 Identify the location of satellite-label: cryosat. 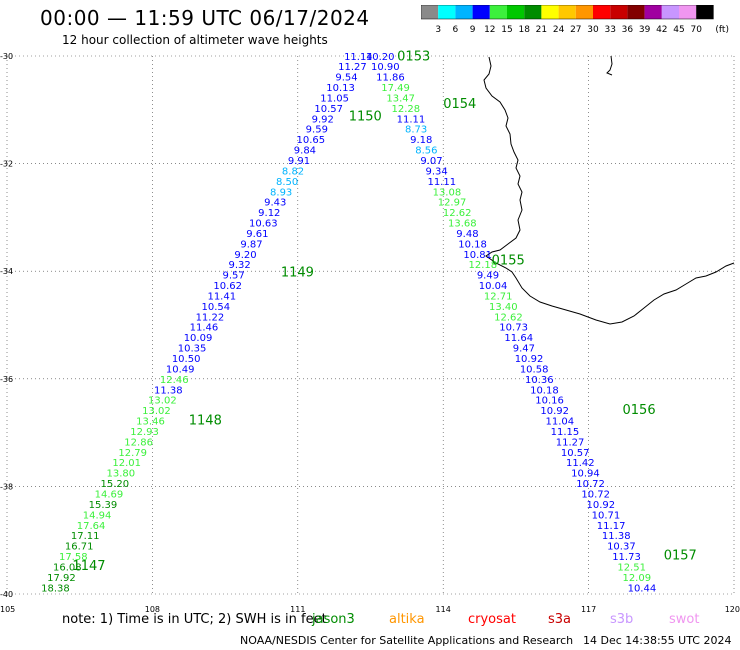
(492, 619).